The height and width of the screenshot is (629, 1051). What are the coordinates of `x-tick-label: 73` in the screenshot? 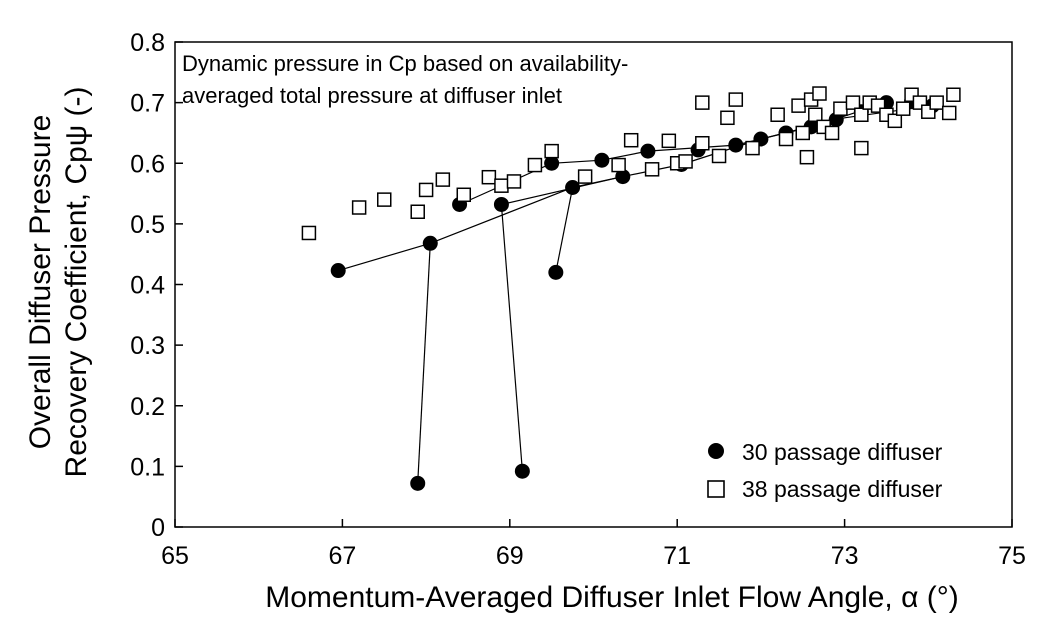 It's located at (845, 556).